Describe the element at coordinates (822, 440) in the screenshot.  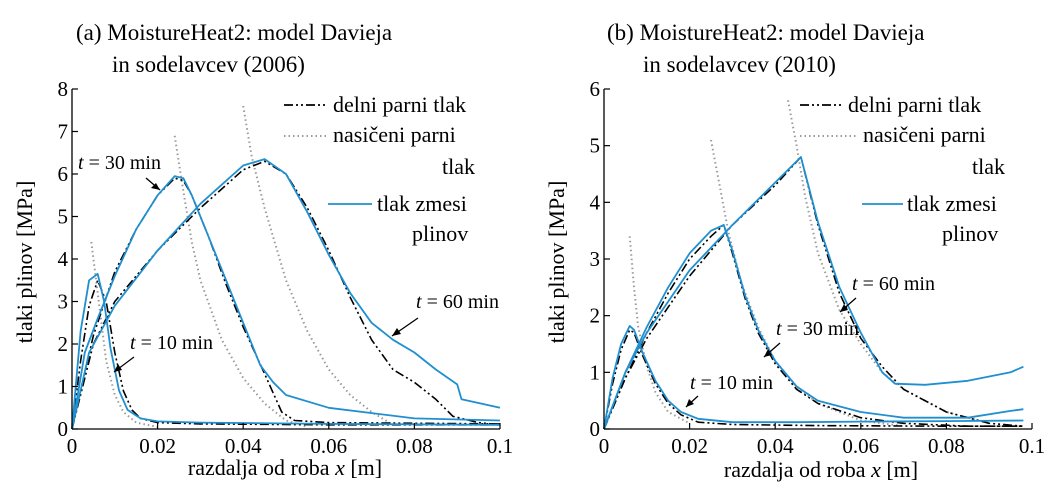
I see `chart-b-x-ticks: 0 0.02 0.04 0.06 0.08 0.1` at that location.